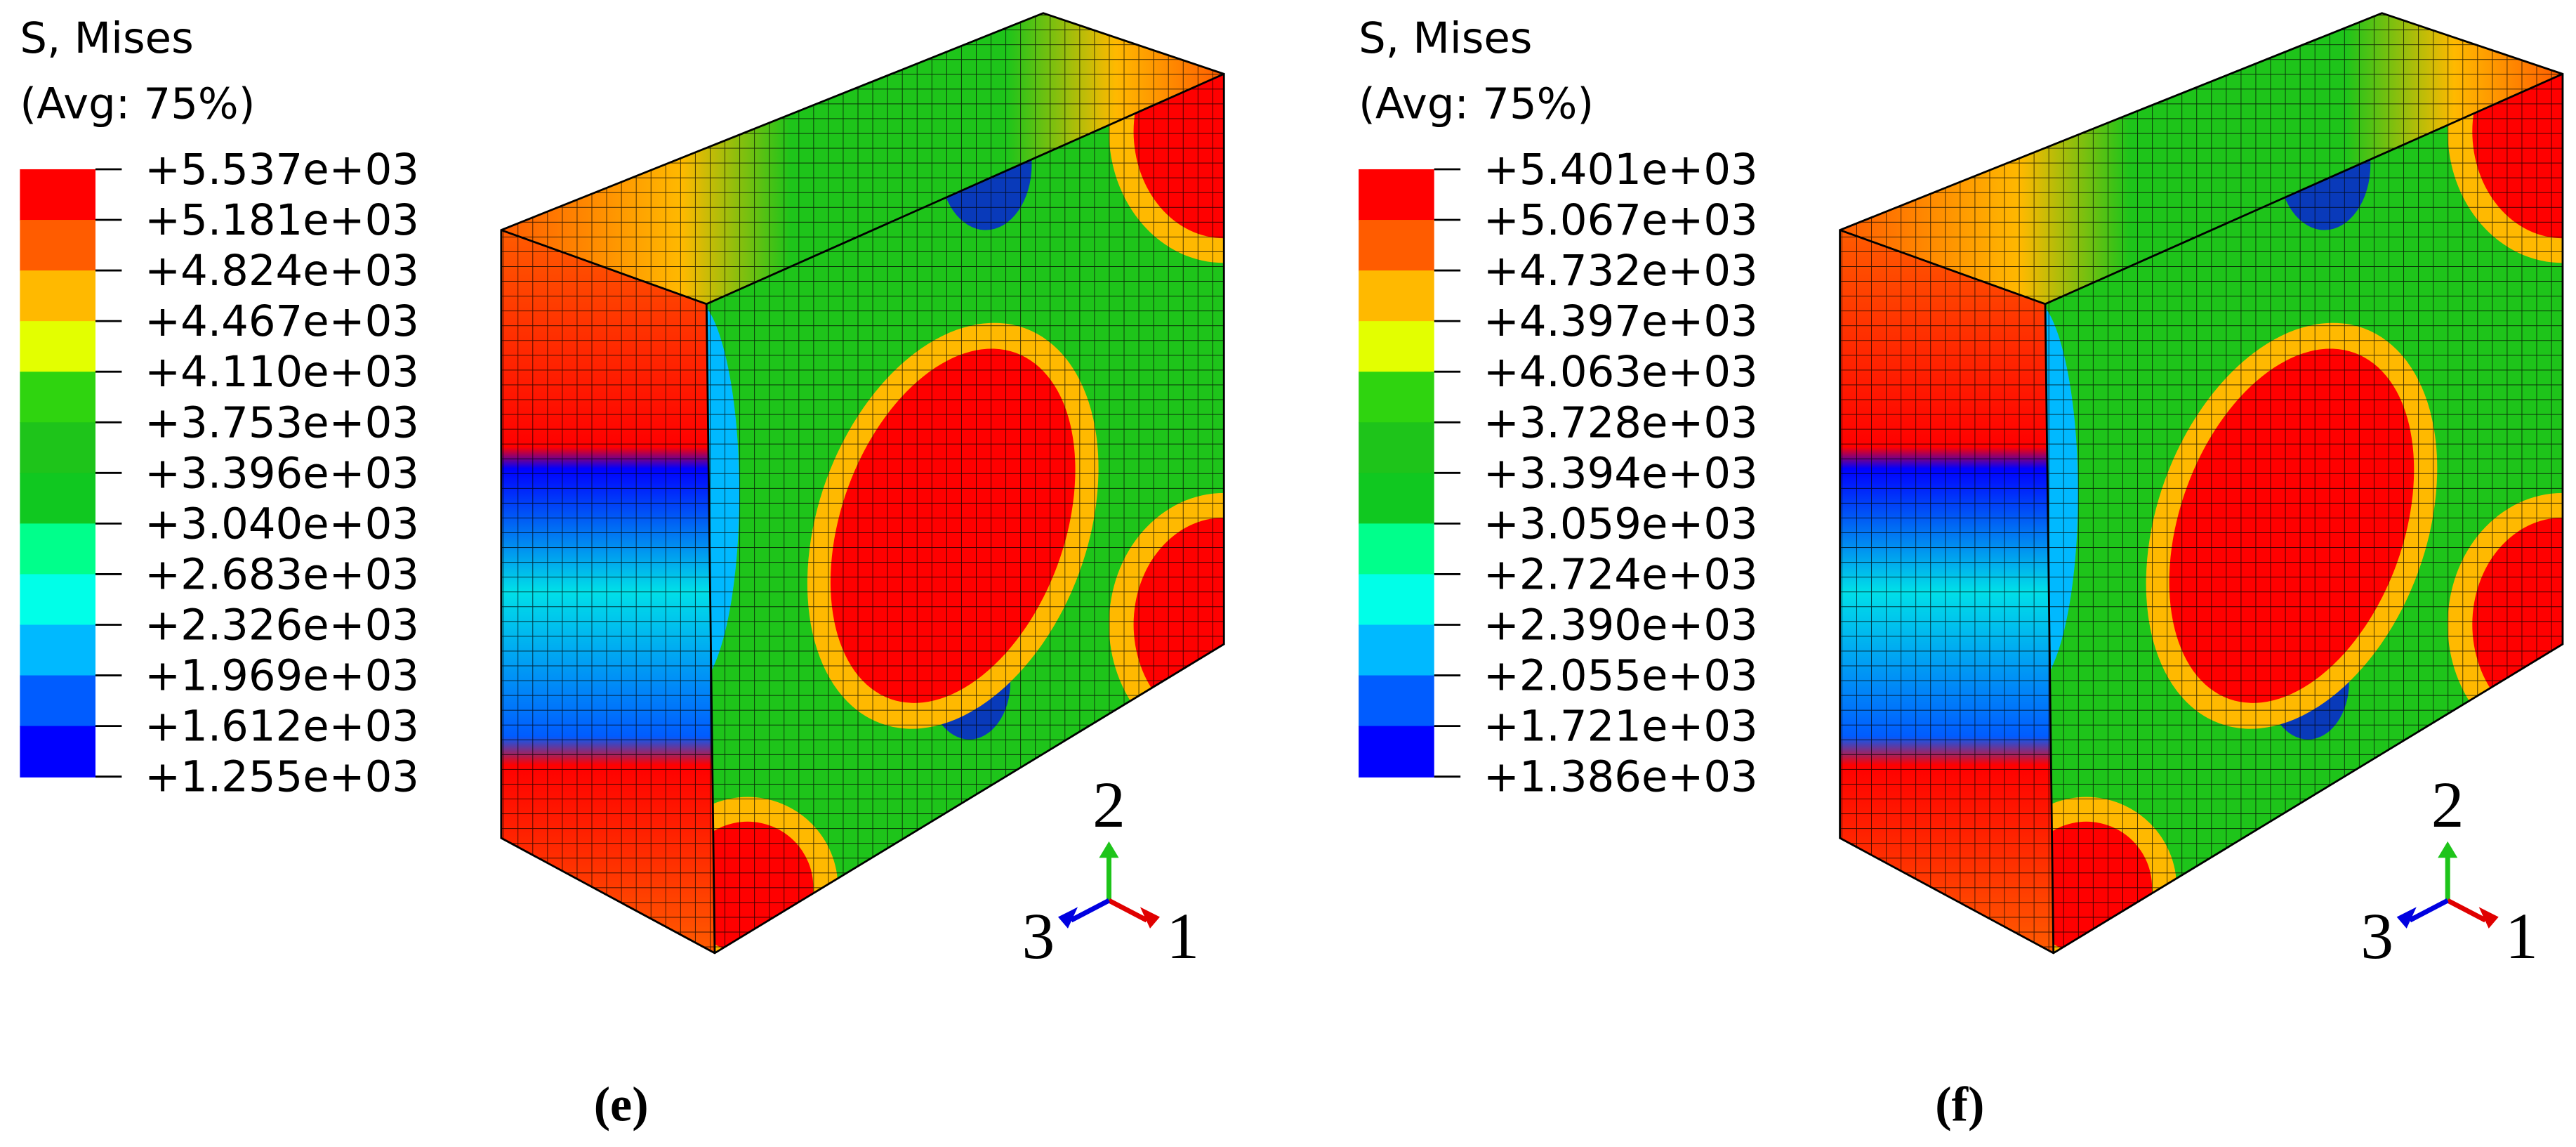 Image resolution: width=2576 pixels, height=1147 pixels. Describe the element at coordinates (1621, 777) in the screenshot. I see `legend-label: +1.386e+03` at that location.